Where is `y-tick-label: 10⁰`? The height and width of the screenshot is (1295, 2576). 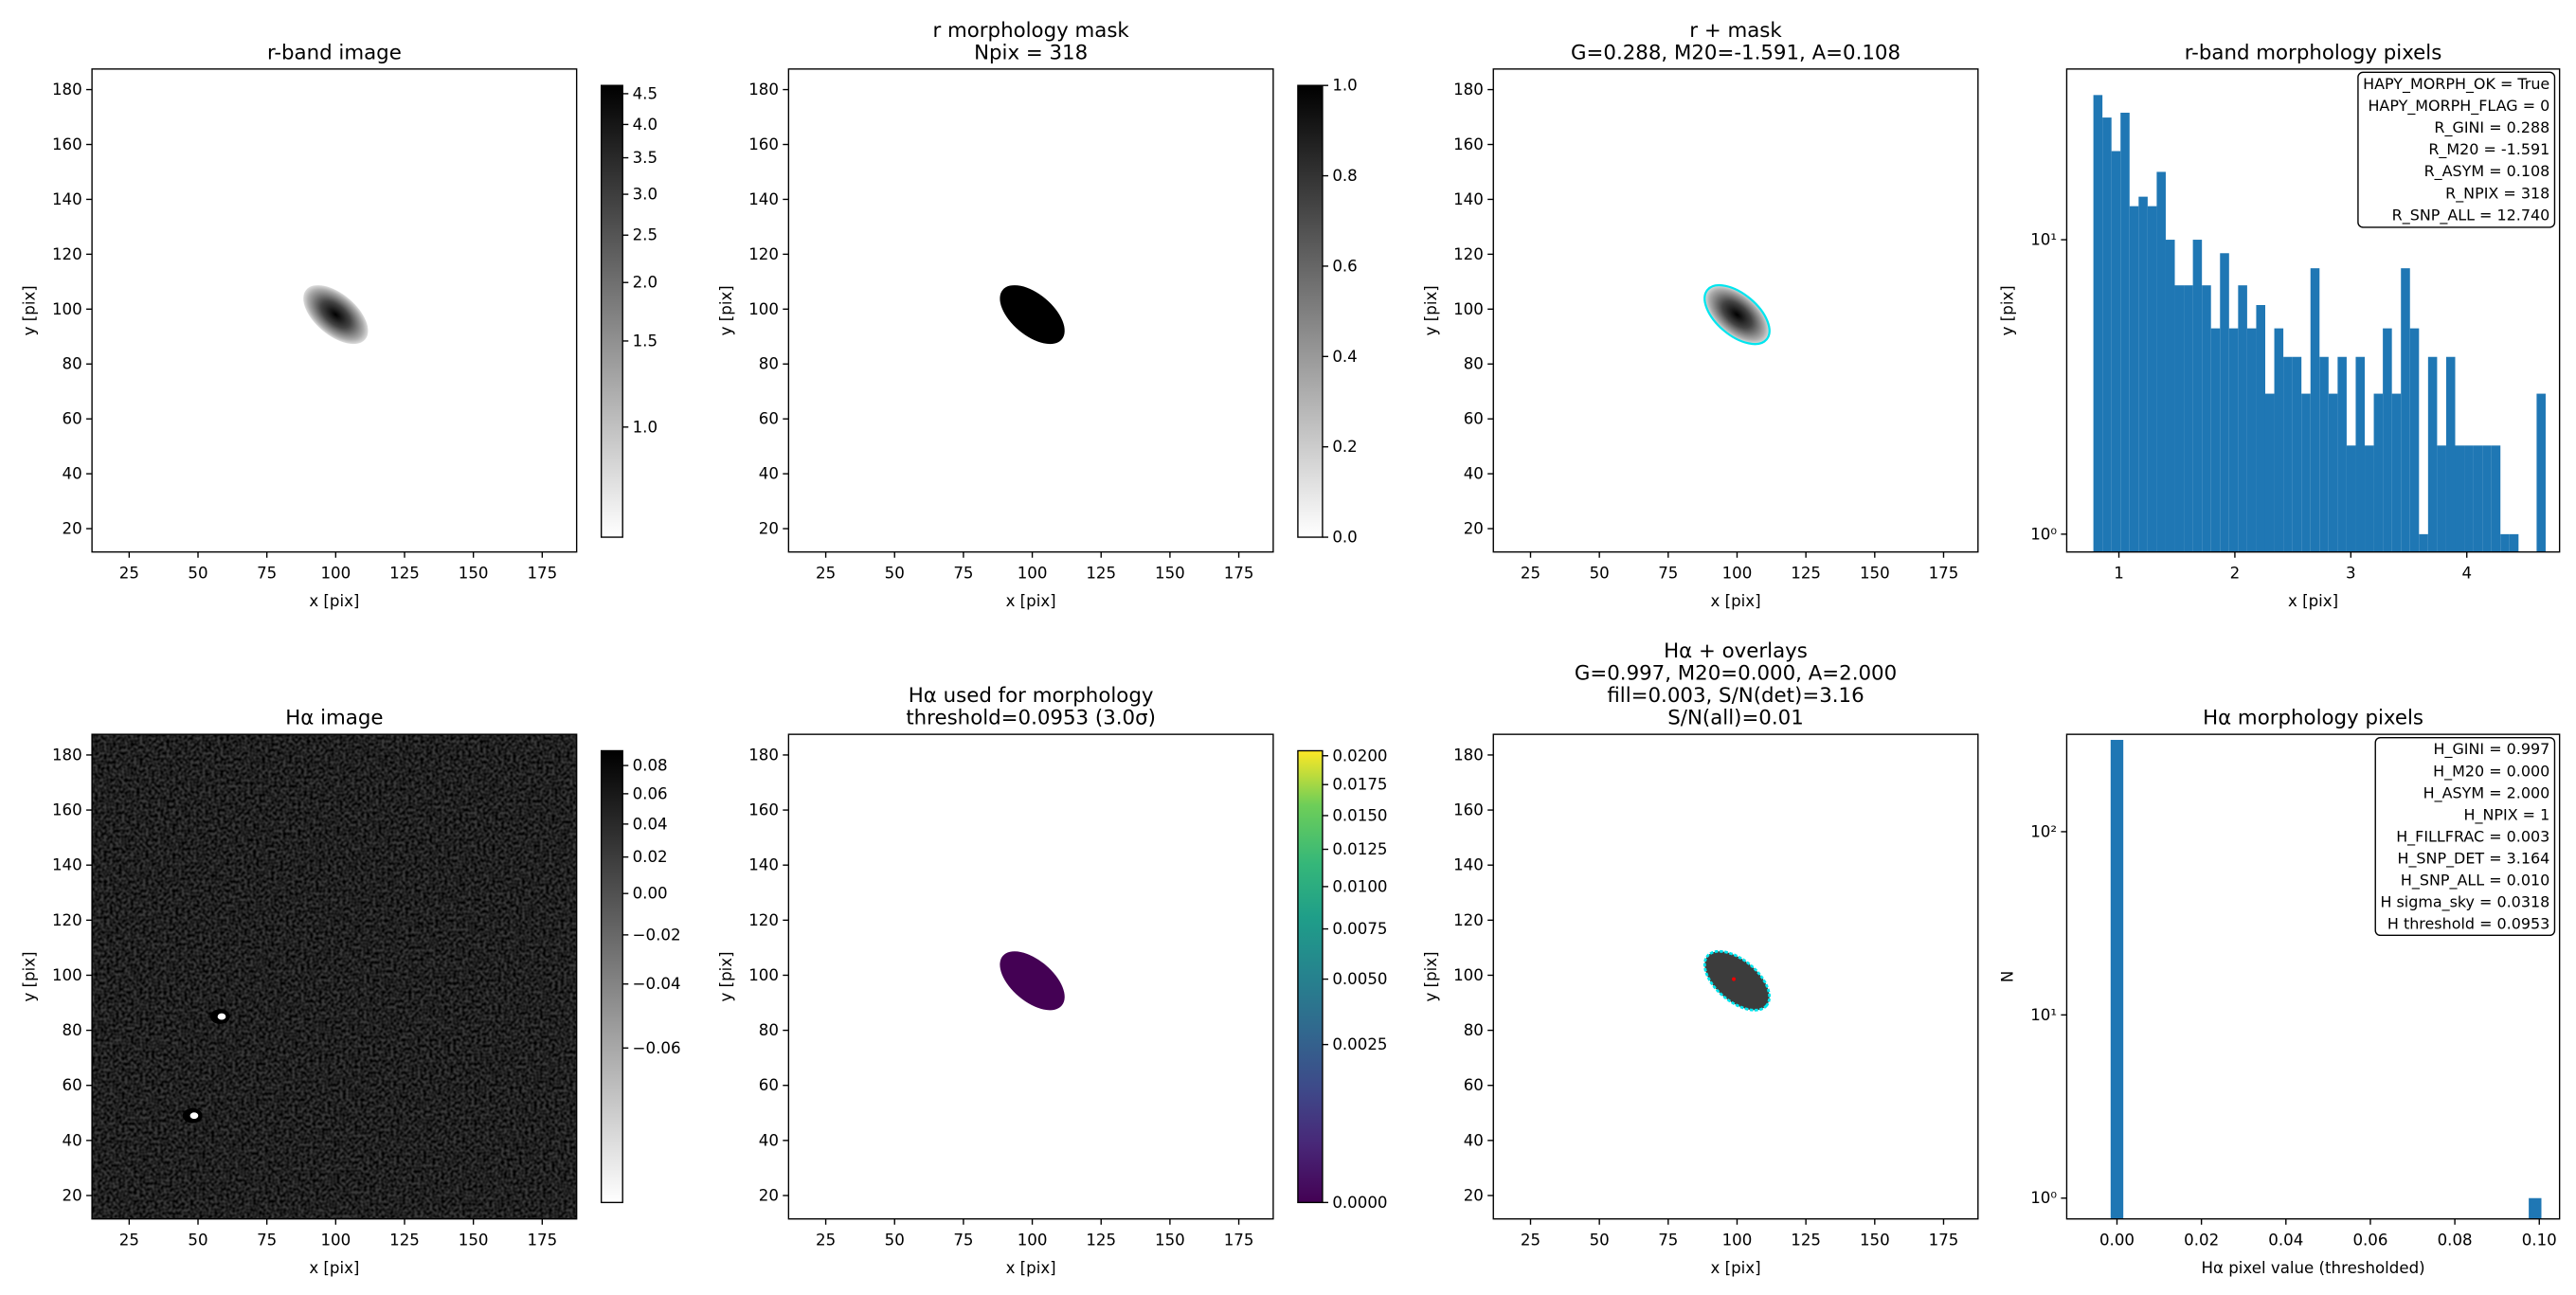 y-tick-label: 10⁰ is located at coordinates (2043, 534).